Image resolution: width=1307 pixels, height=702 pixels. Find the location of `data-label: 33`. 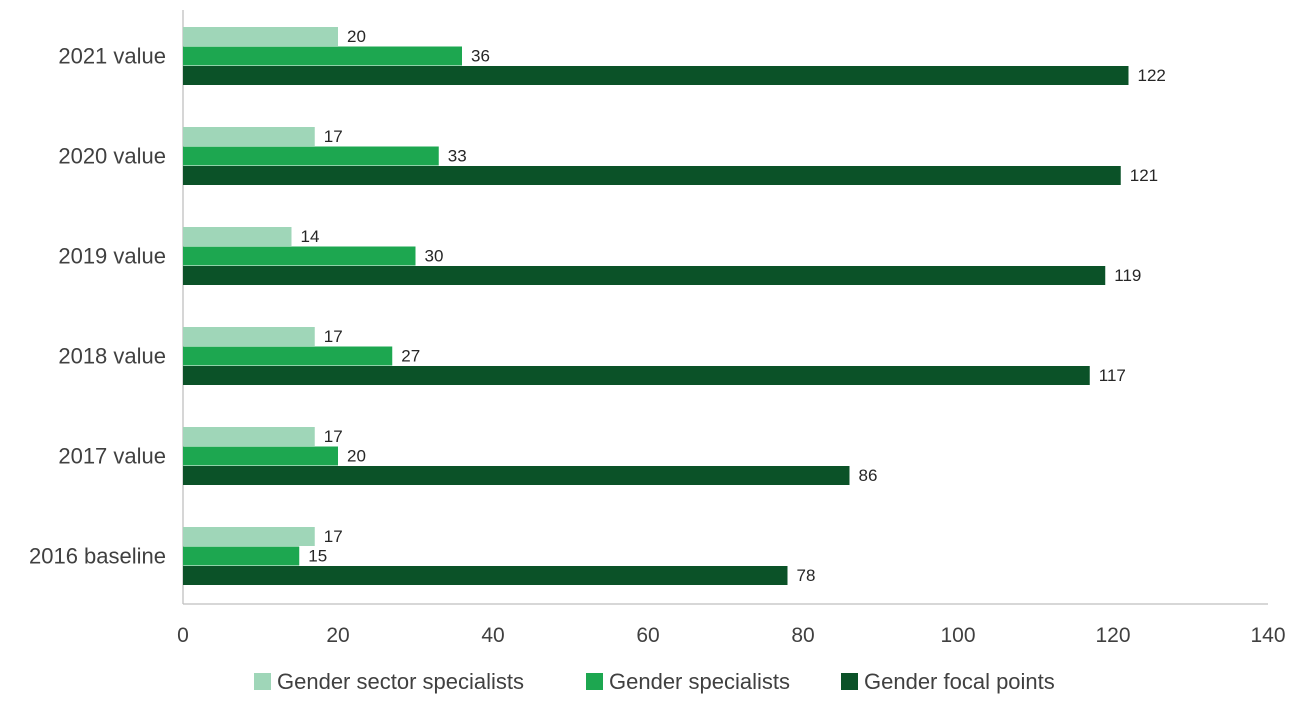

data-label: 33 is located at coordinates (457, 156).